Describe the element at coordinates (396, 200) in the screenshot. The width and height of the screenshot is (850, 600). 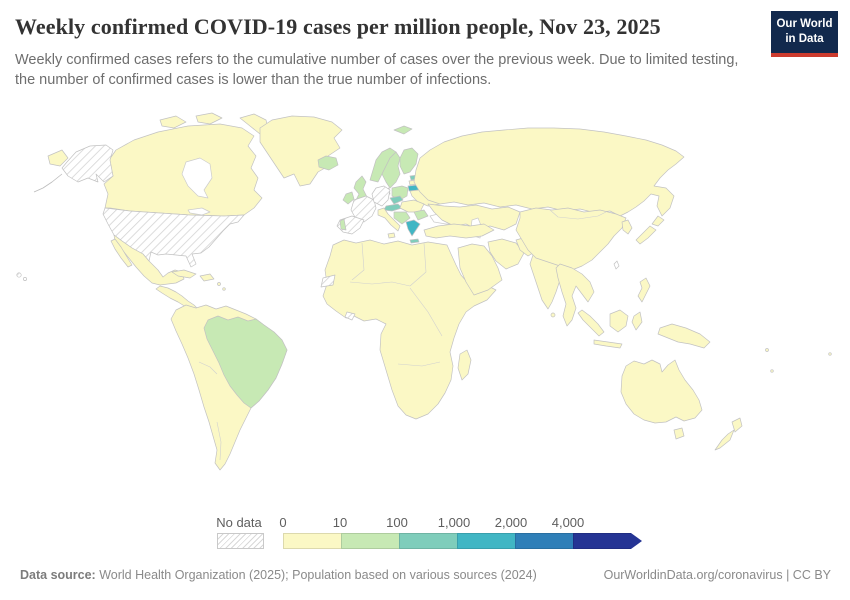
I see `country-czechia` at that location.